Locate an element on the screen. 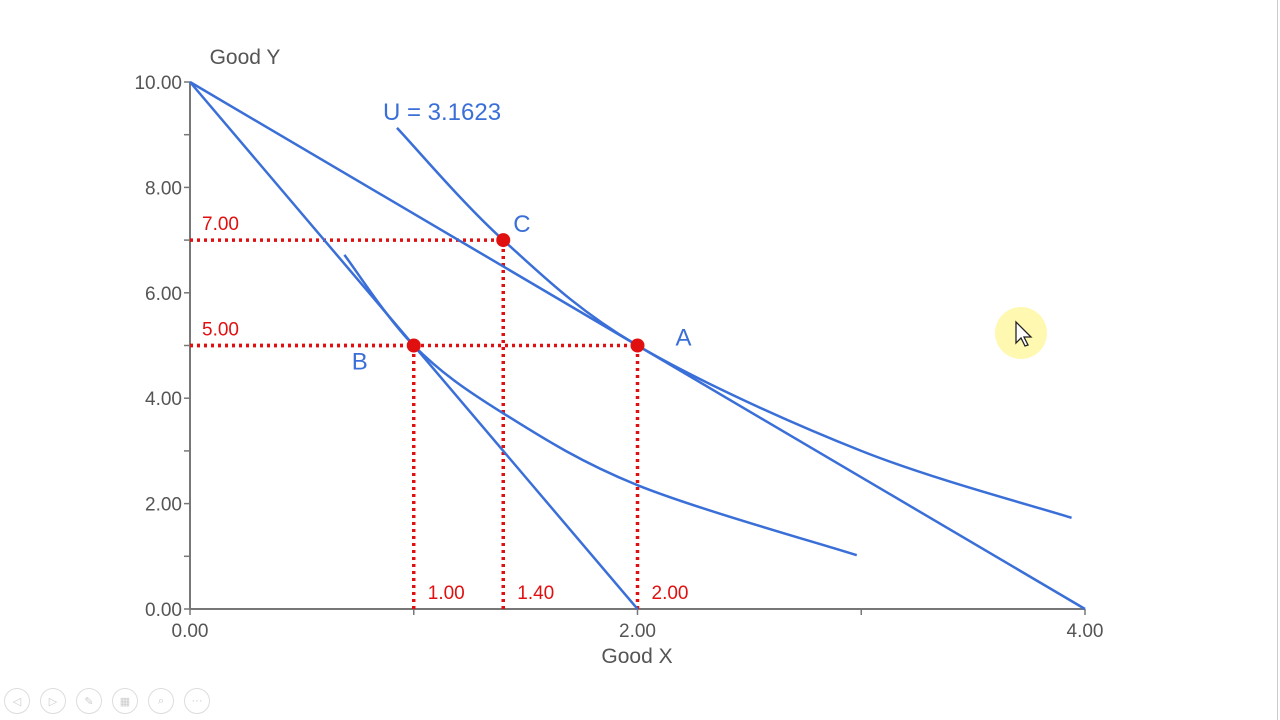 The image size is (1280, 720). guide-y-label: 5.00 is located at coordinates (220, 330).